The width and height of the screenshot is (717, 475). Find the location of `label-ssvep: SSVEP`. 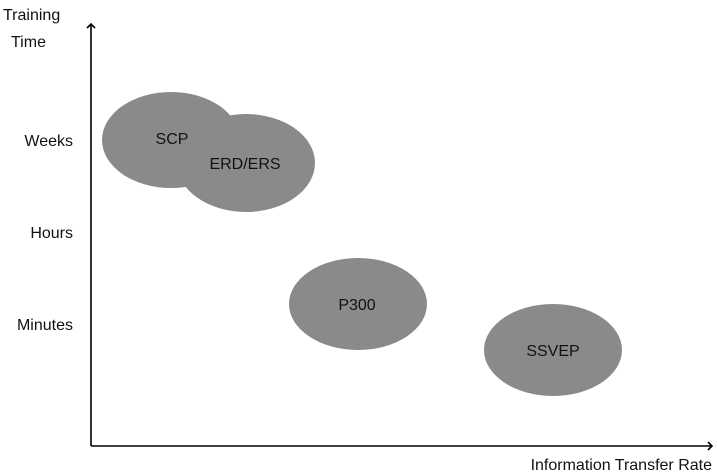

label-ssvep: SSVEP is located at coordinates (552, 351).